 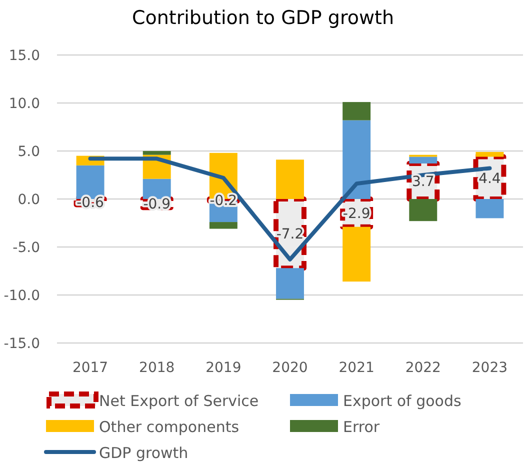 What do you see at coordinates (179, 401) in the screenshot?
I see `legend-label: Net Export of Service` at bounding box center [179, 401].